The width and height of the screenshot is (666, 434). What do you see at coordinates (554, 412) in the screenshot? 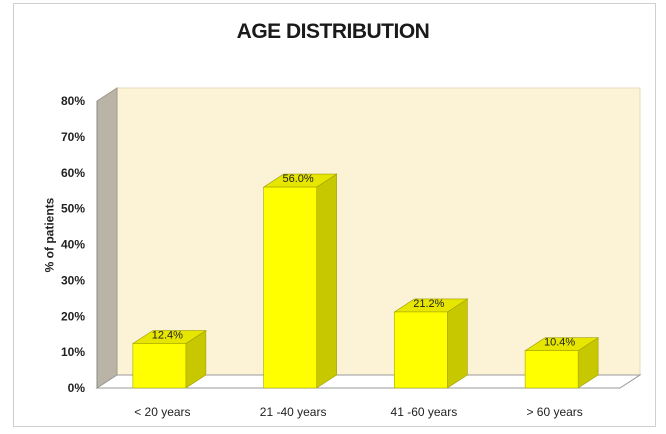
I see `x-tick-label: > 60 years` at bounding box center [554, 412].